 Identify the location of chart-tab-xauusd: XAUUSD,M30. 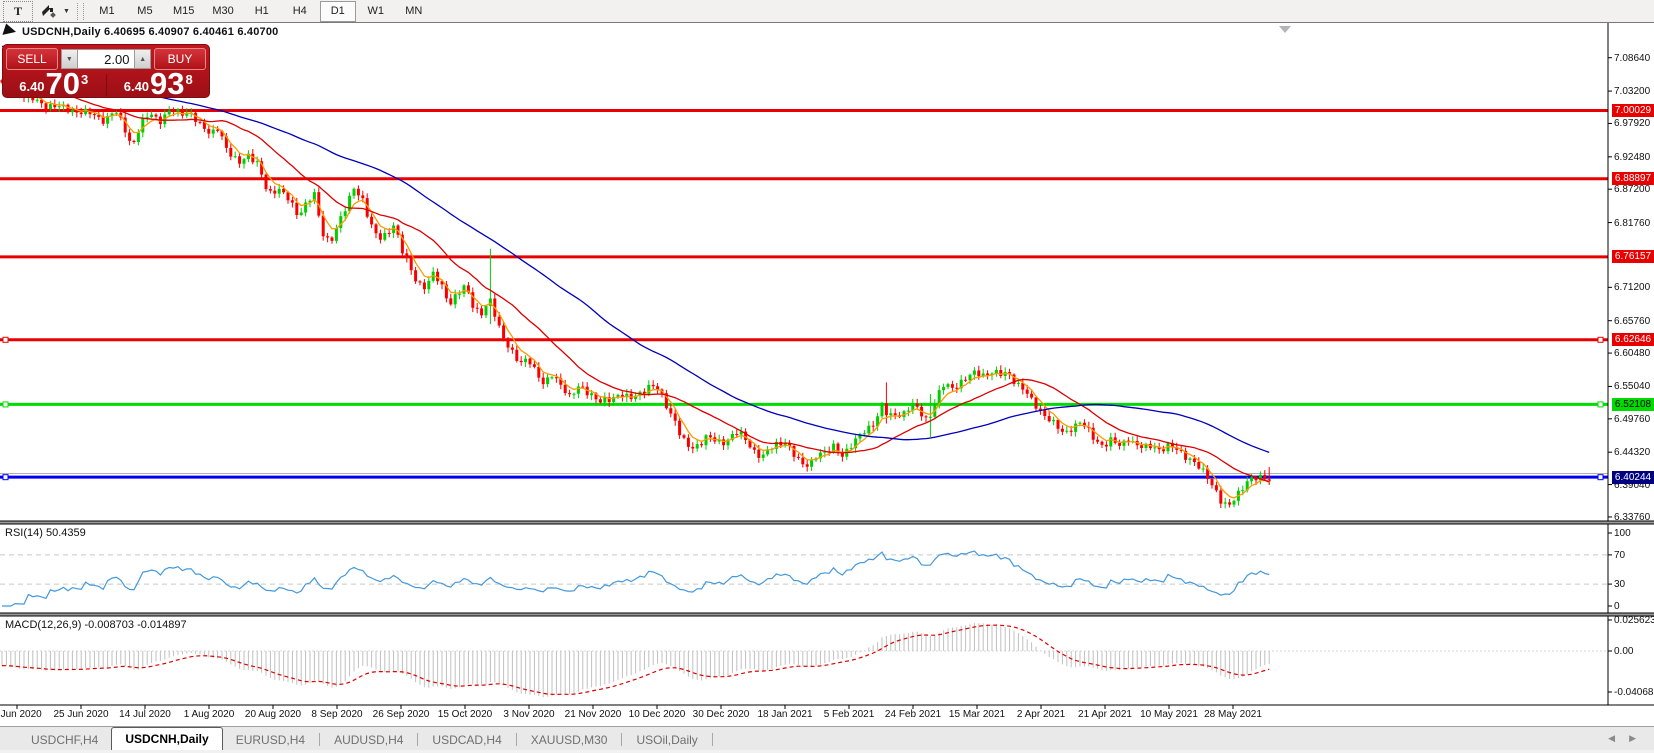
(569, 739).